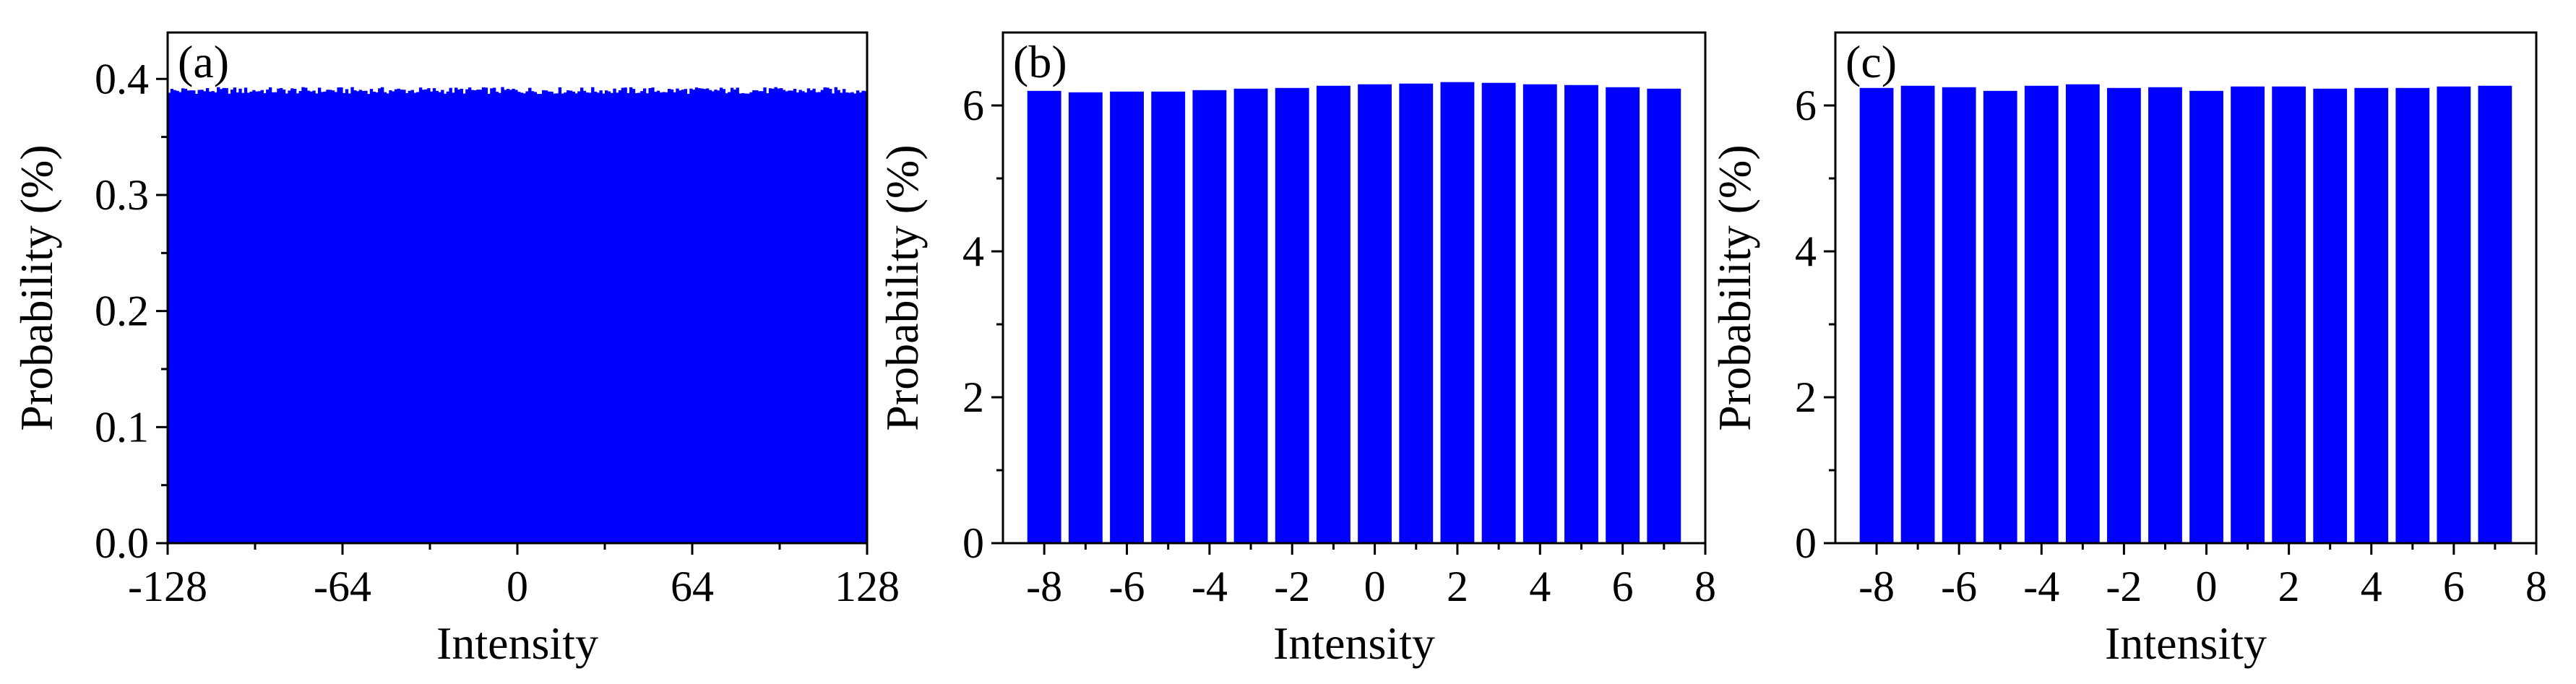 This screenshot has width=2576, height=684. What do you see at coordinates (973, 397) in the screenshot?
I see `y-tick-label: 2` at bounding box center [973, 397].